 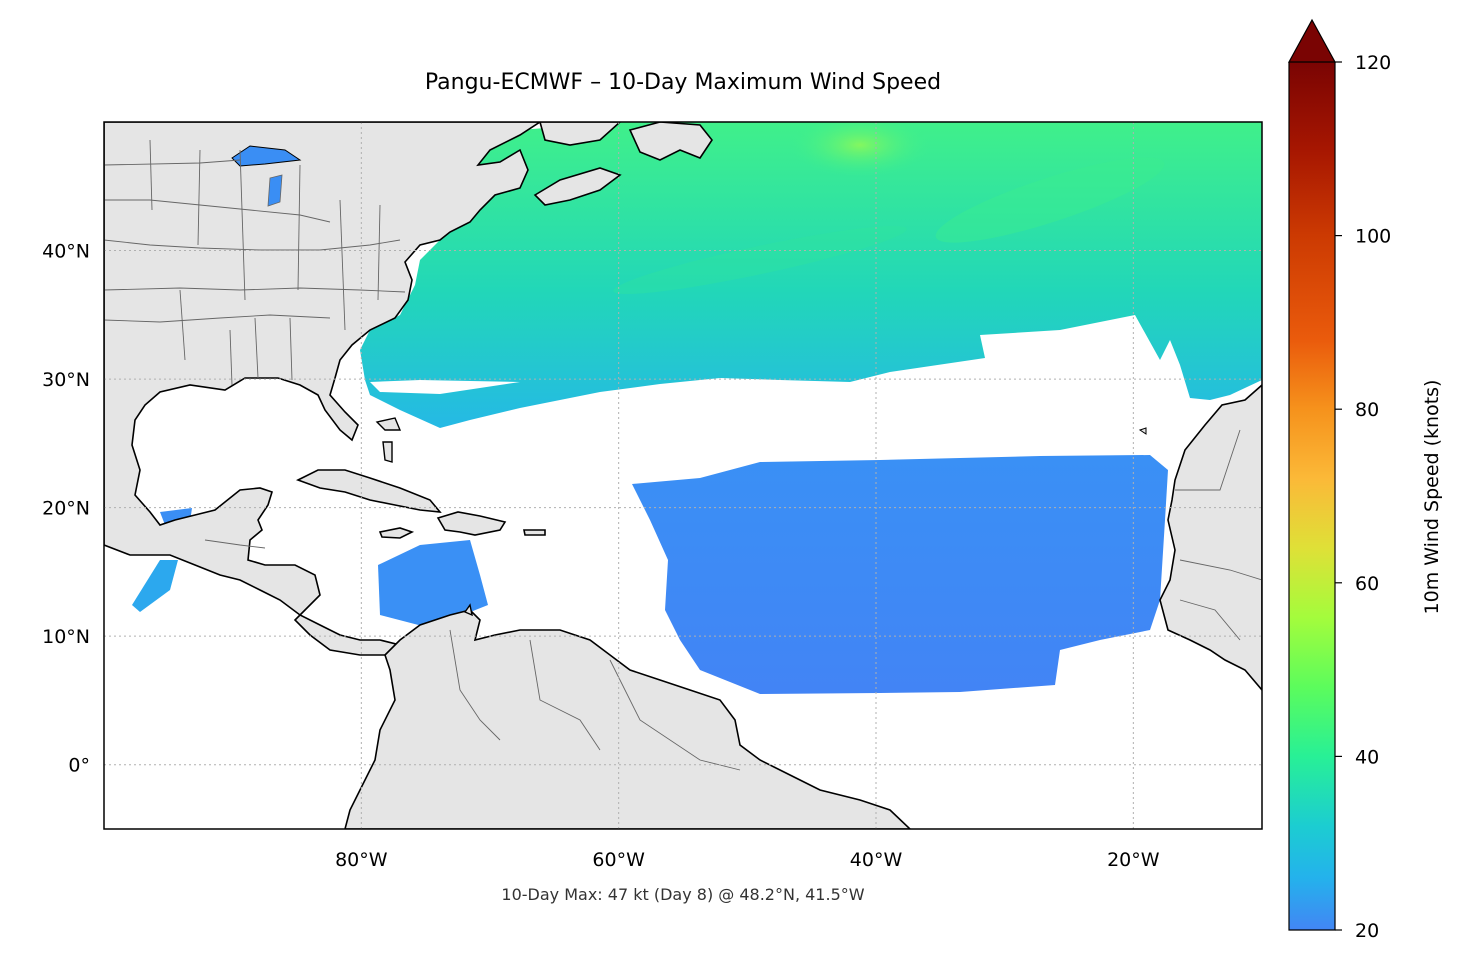 I want to click on colorbar: 20 40 60 80 100 120 10m Wind Speed (knots), so click(x=1365, y=480).